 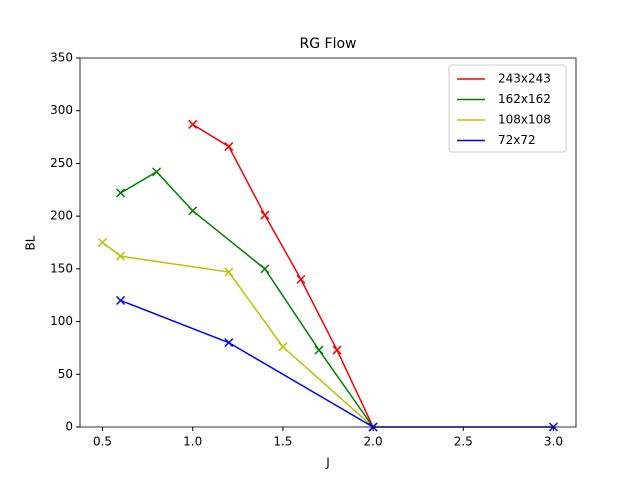 I want to click on x-tick-label: 1.0, so click(x=192, y=442).